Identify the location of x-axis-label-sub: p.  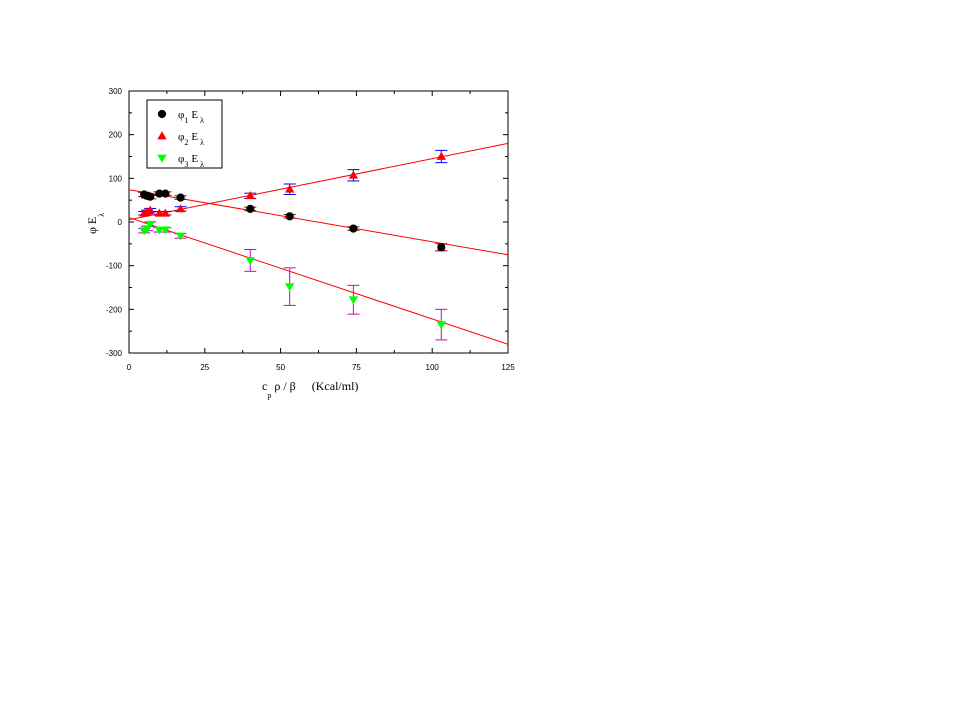
(269, 395).